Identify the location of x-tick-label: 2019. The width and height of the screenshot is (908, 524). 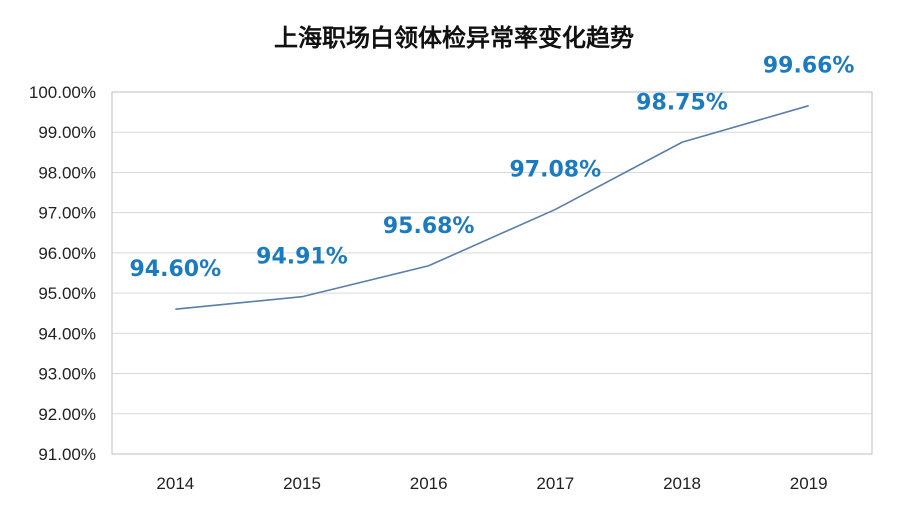
(809, 483).